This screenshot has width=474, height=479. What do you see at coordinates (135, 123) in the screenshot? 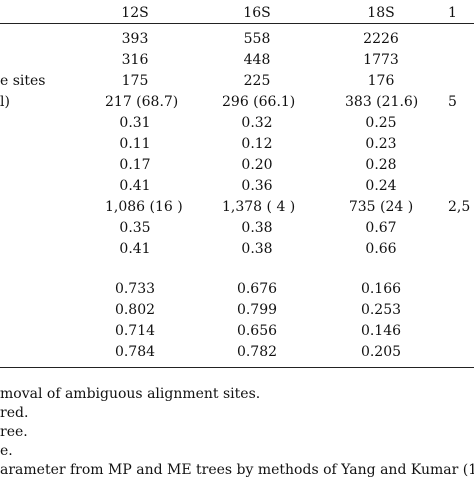
I see `table-cell: 0.31` at bounding box center [135, 123].